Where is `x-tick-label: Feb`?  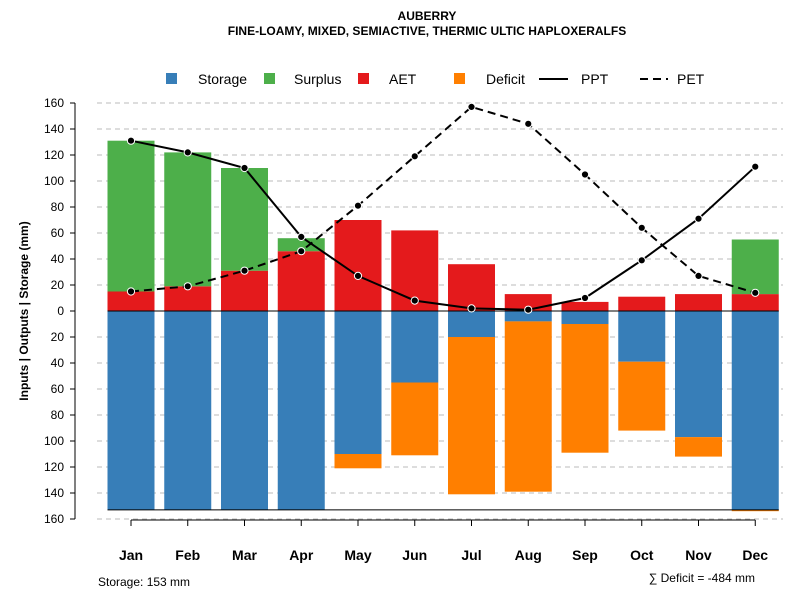 x-tick-label: Feb is located at coordinates (187, 555).